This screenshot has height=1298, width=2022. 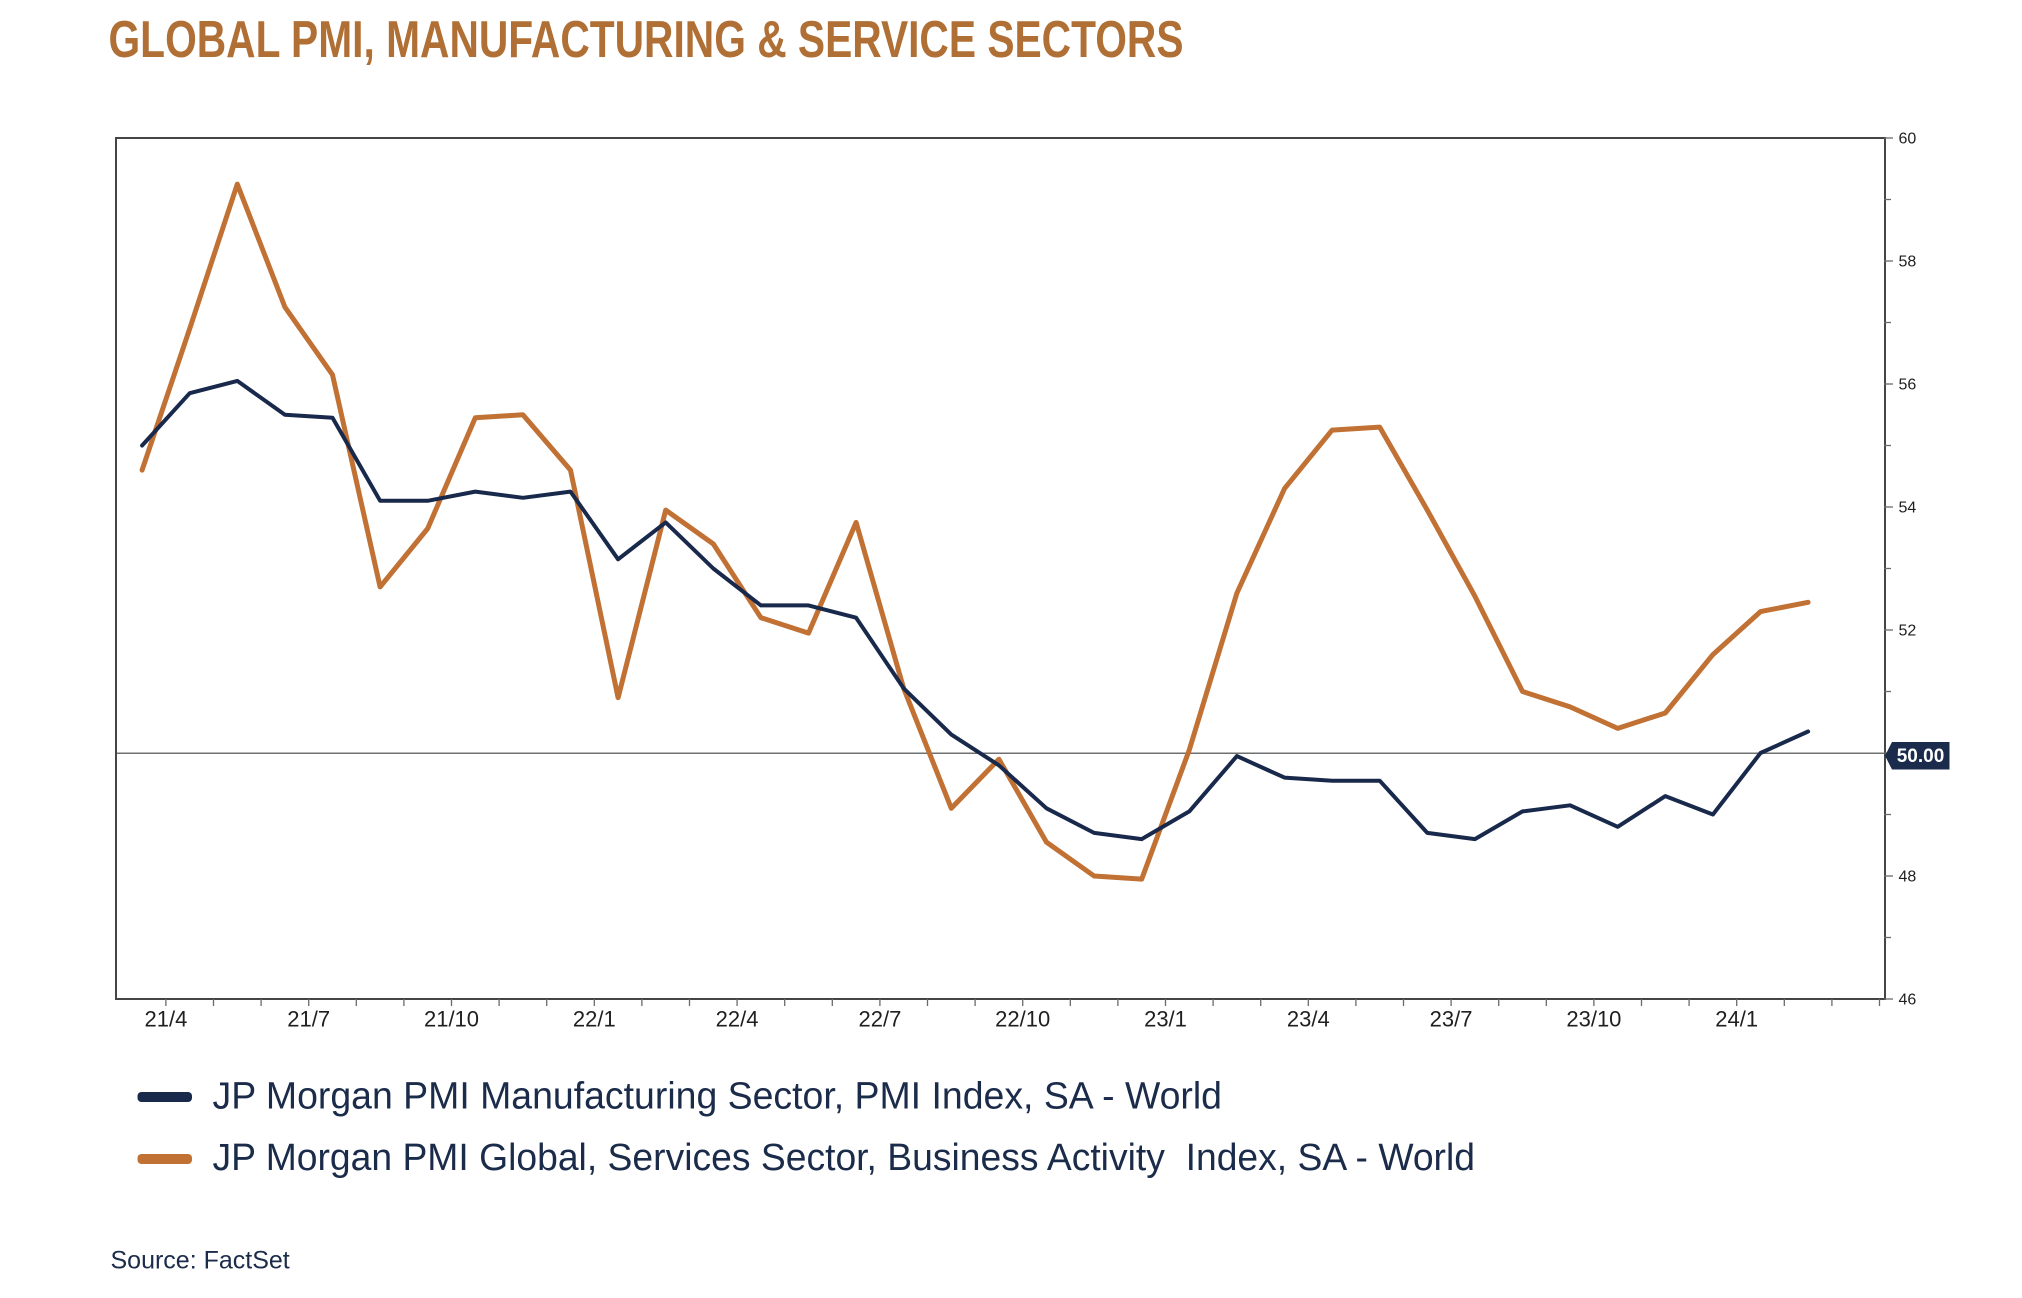 What do you see at coordinates (1736, 1019) in the screenshot?
I see `svg-text: 24/1` at bounding box center [1736, 1019].